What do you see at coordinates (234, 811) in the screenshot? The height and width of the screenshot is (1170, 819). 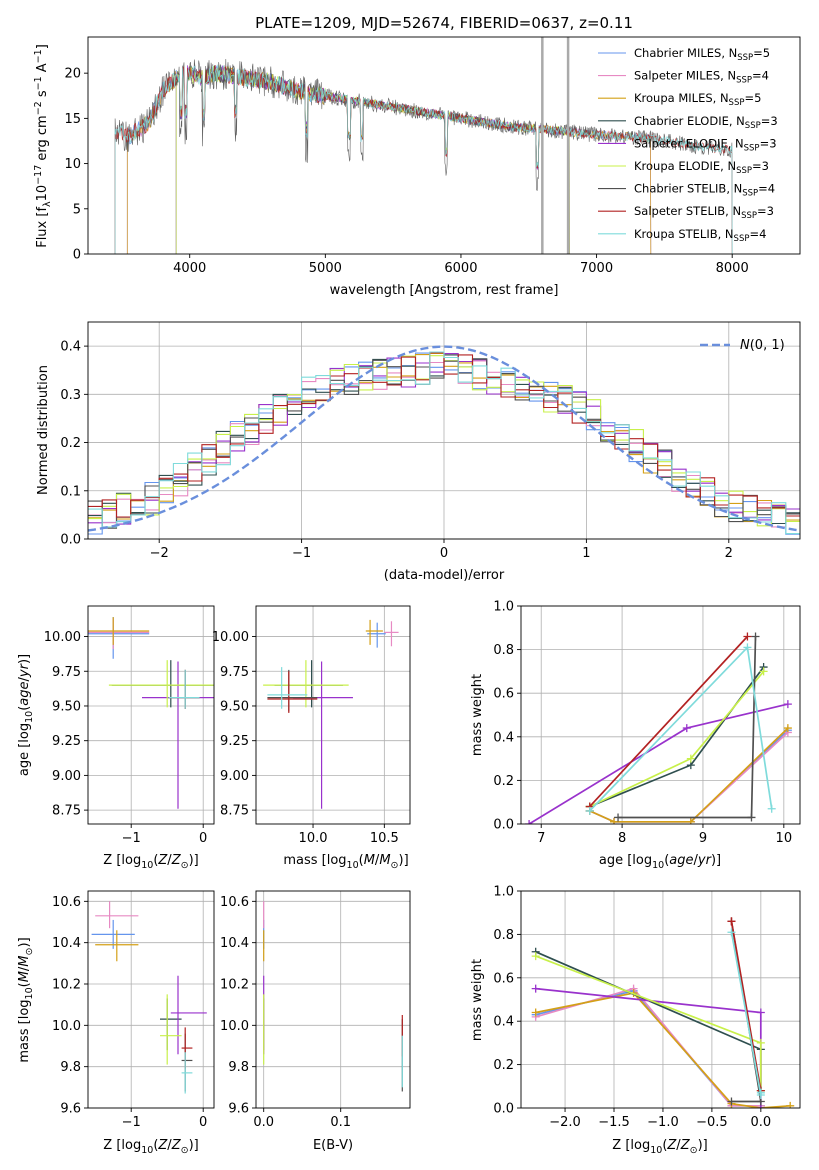 I see `y-tick-label: 8.75` at bounding box center [234, 811].